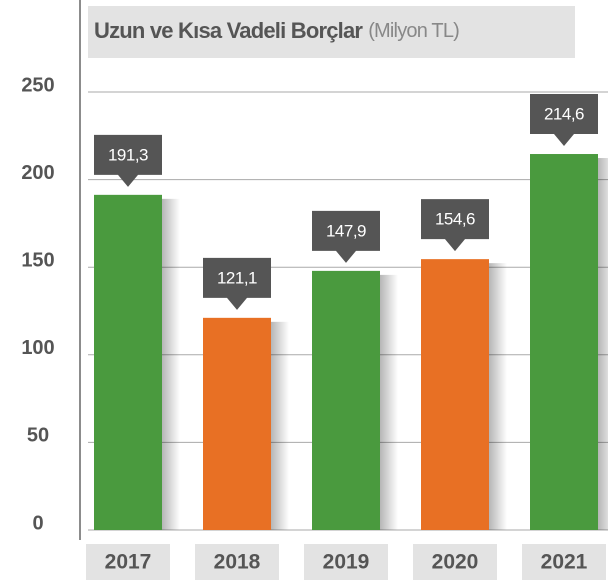 Image resolution: width=608 pixels, height=587 pixels. I want to click on y-tick-label: 150, so click(37, 260).